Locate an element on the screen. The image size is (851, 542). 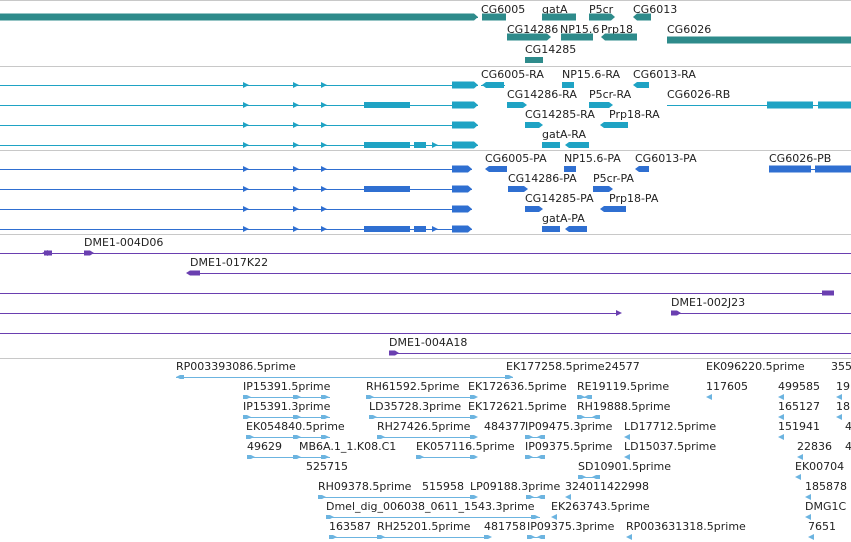
gene-model-p5cr is located at coordinates (602, 17).